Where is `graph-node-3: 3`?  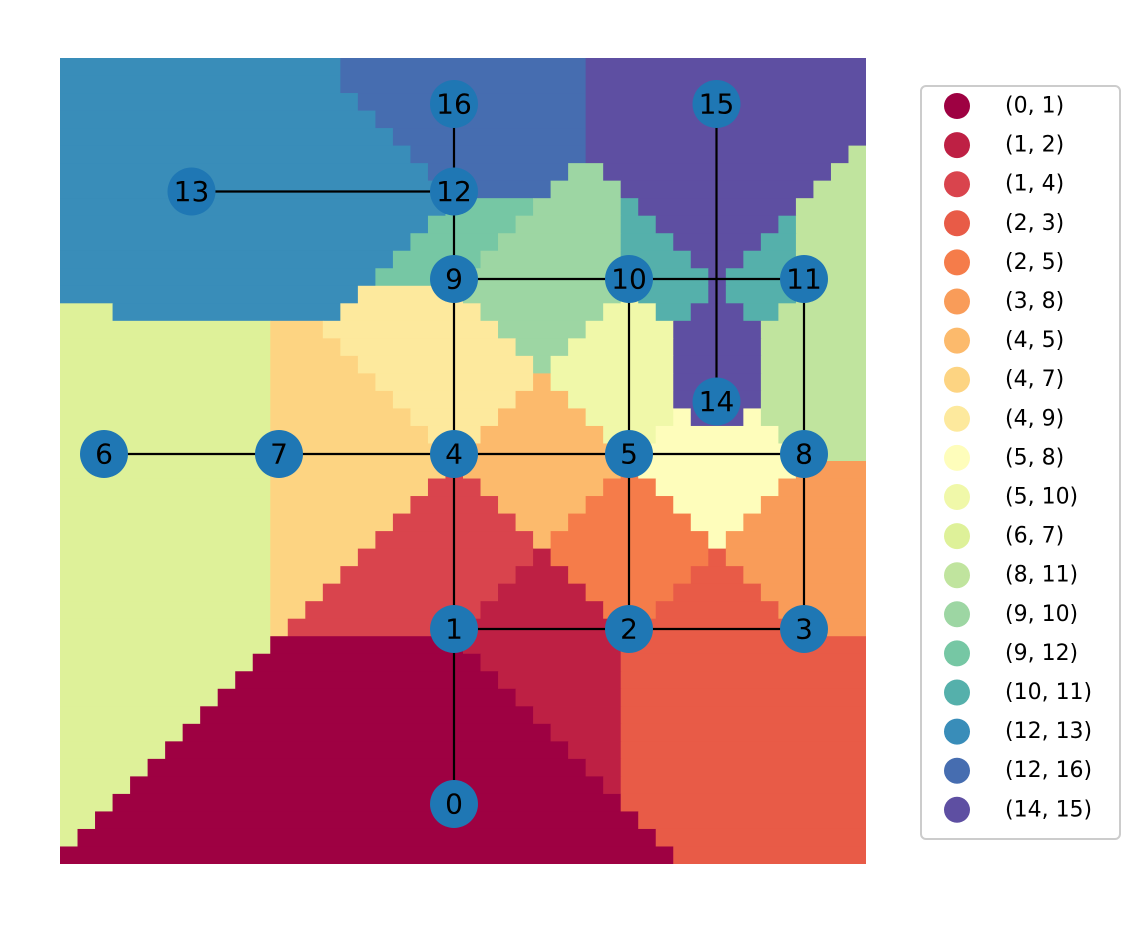 graph-node-3: 3 is located at coordinates (804, 629).